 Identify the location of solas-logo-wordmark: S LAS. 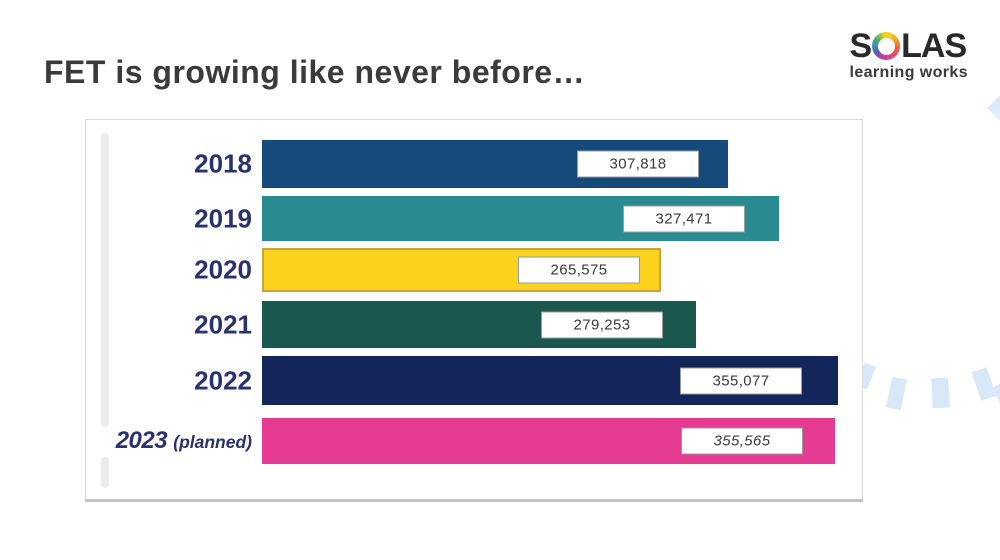
(908, 46).